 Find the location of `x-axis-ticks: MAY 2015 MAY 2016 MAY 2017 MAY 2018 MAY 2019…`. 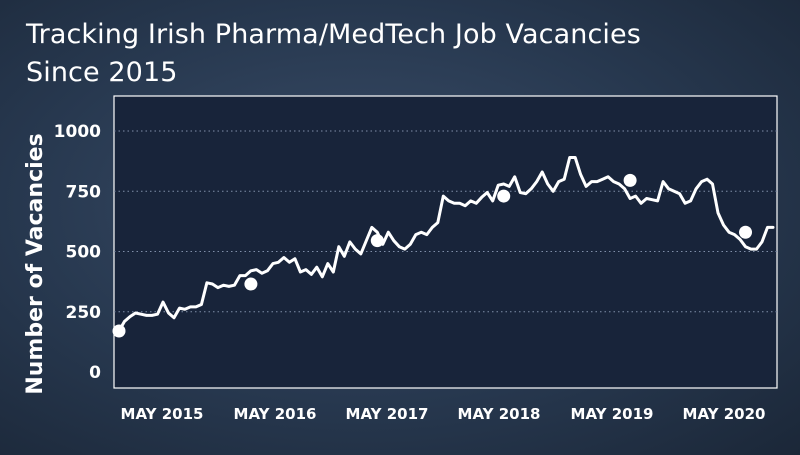

x-axis-ticks: MAY 2015 MAY 2016 MAY 2017 MAY 2018 MAY 2019… is located at coordinates (443, 414).